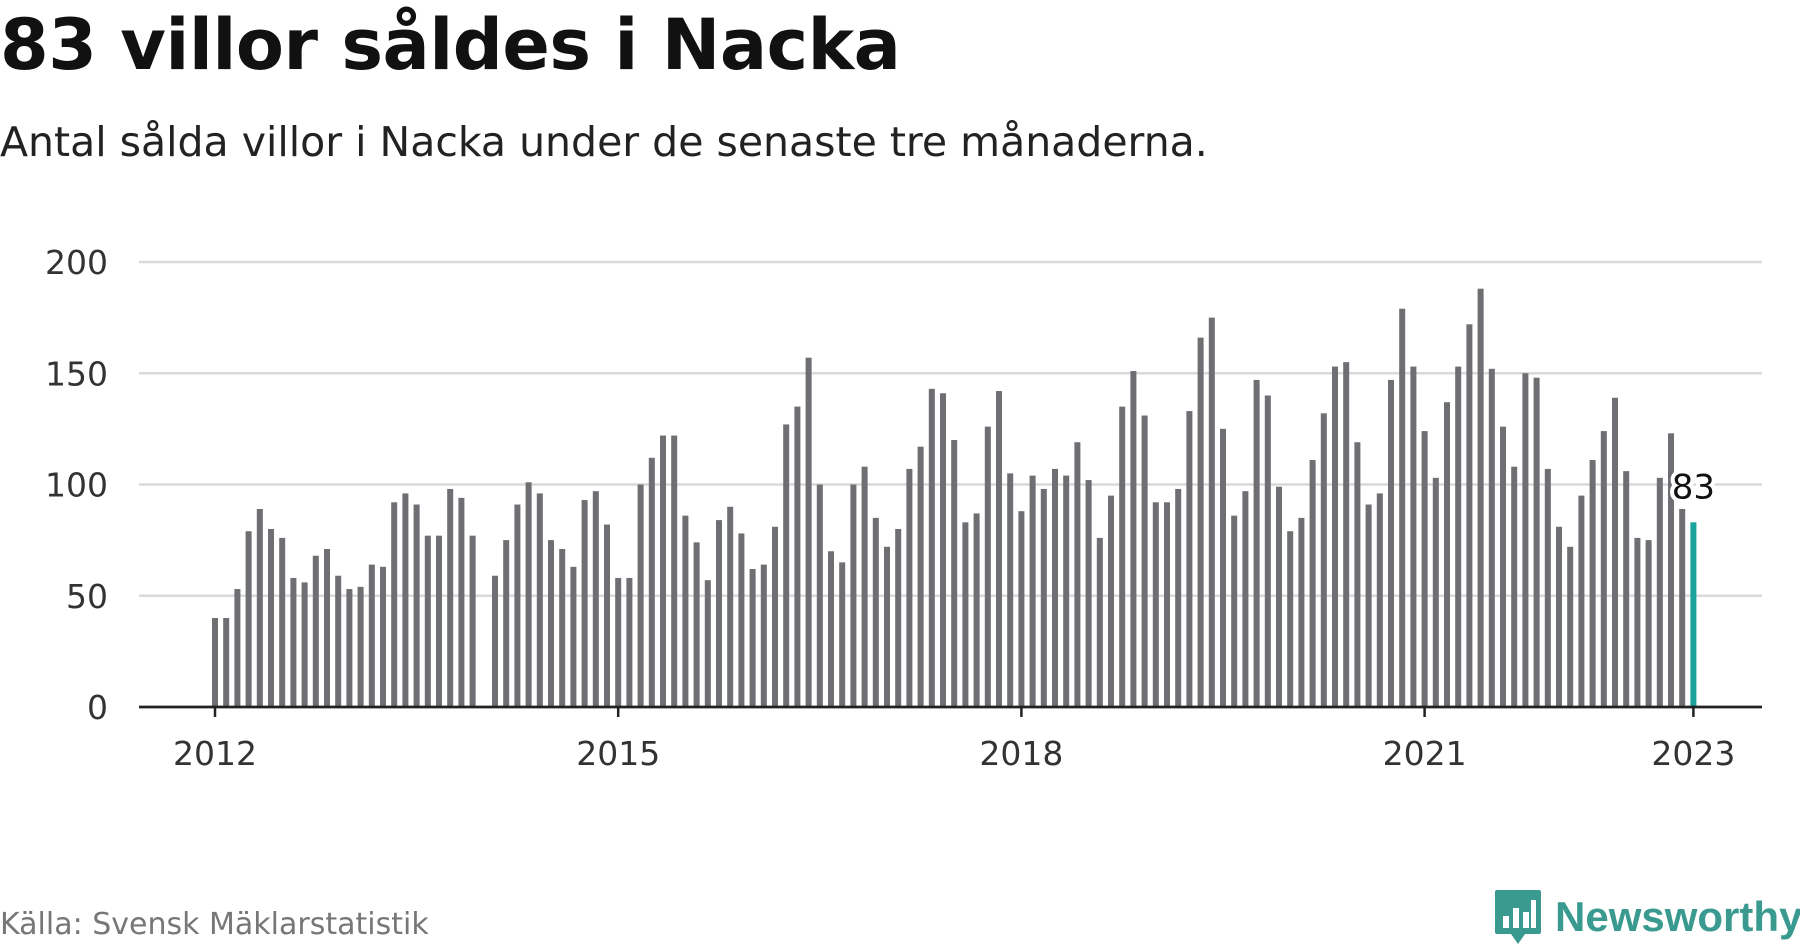 The image size is (1800, 948). Describe the element at coordinates (1693, 753) in the screenshot. I see `x-tick-label: 2023` at that location.